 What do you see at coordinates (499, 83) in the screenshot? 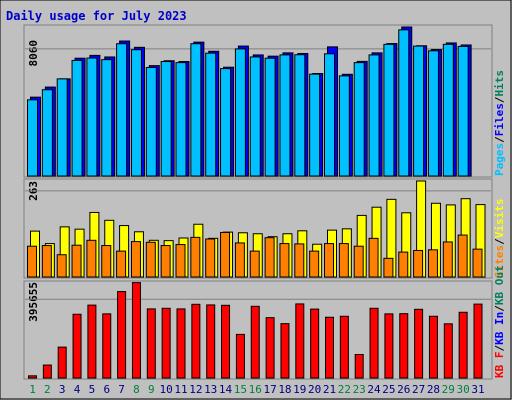
I see `legend-hits: Hits` at bounding box center [499, 83].